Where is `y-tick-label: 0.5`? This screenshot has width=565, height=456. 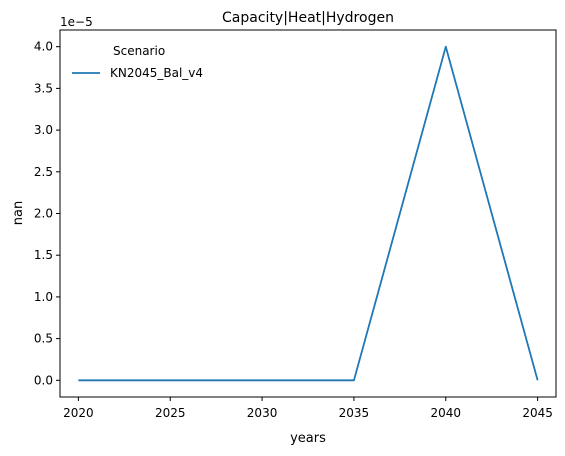
y-tick-label: 0.5 is located at coordinates (43, 339).